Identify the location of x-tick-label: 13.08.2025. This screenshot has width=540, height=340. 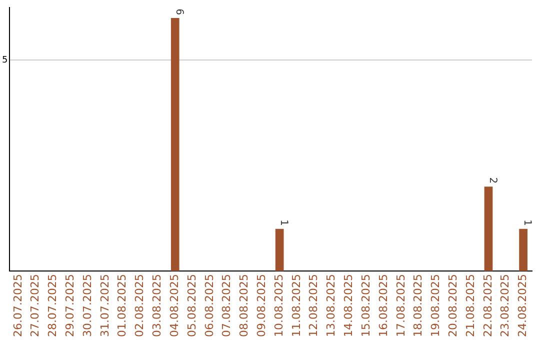
(331, 306).